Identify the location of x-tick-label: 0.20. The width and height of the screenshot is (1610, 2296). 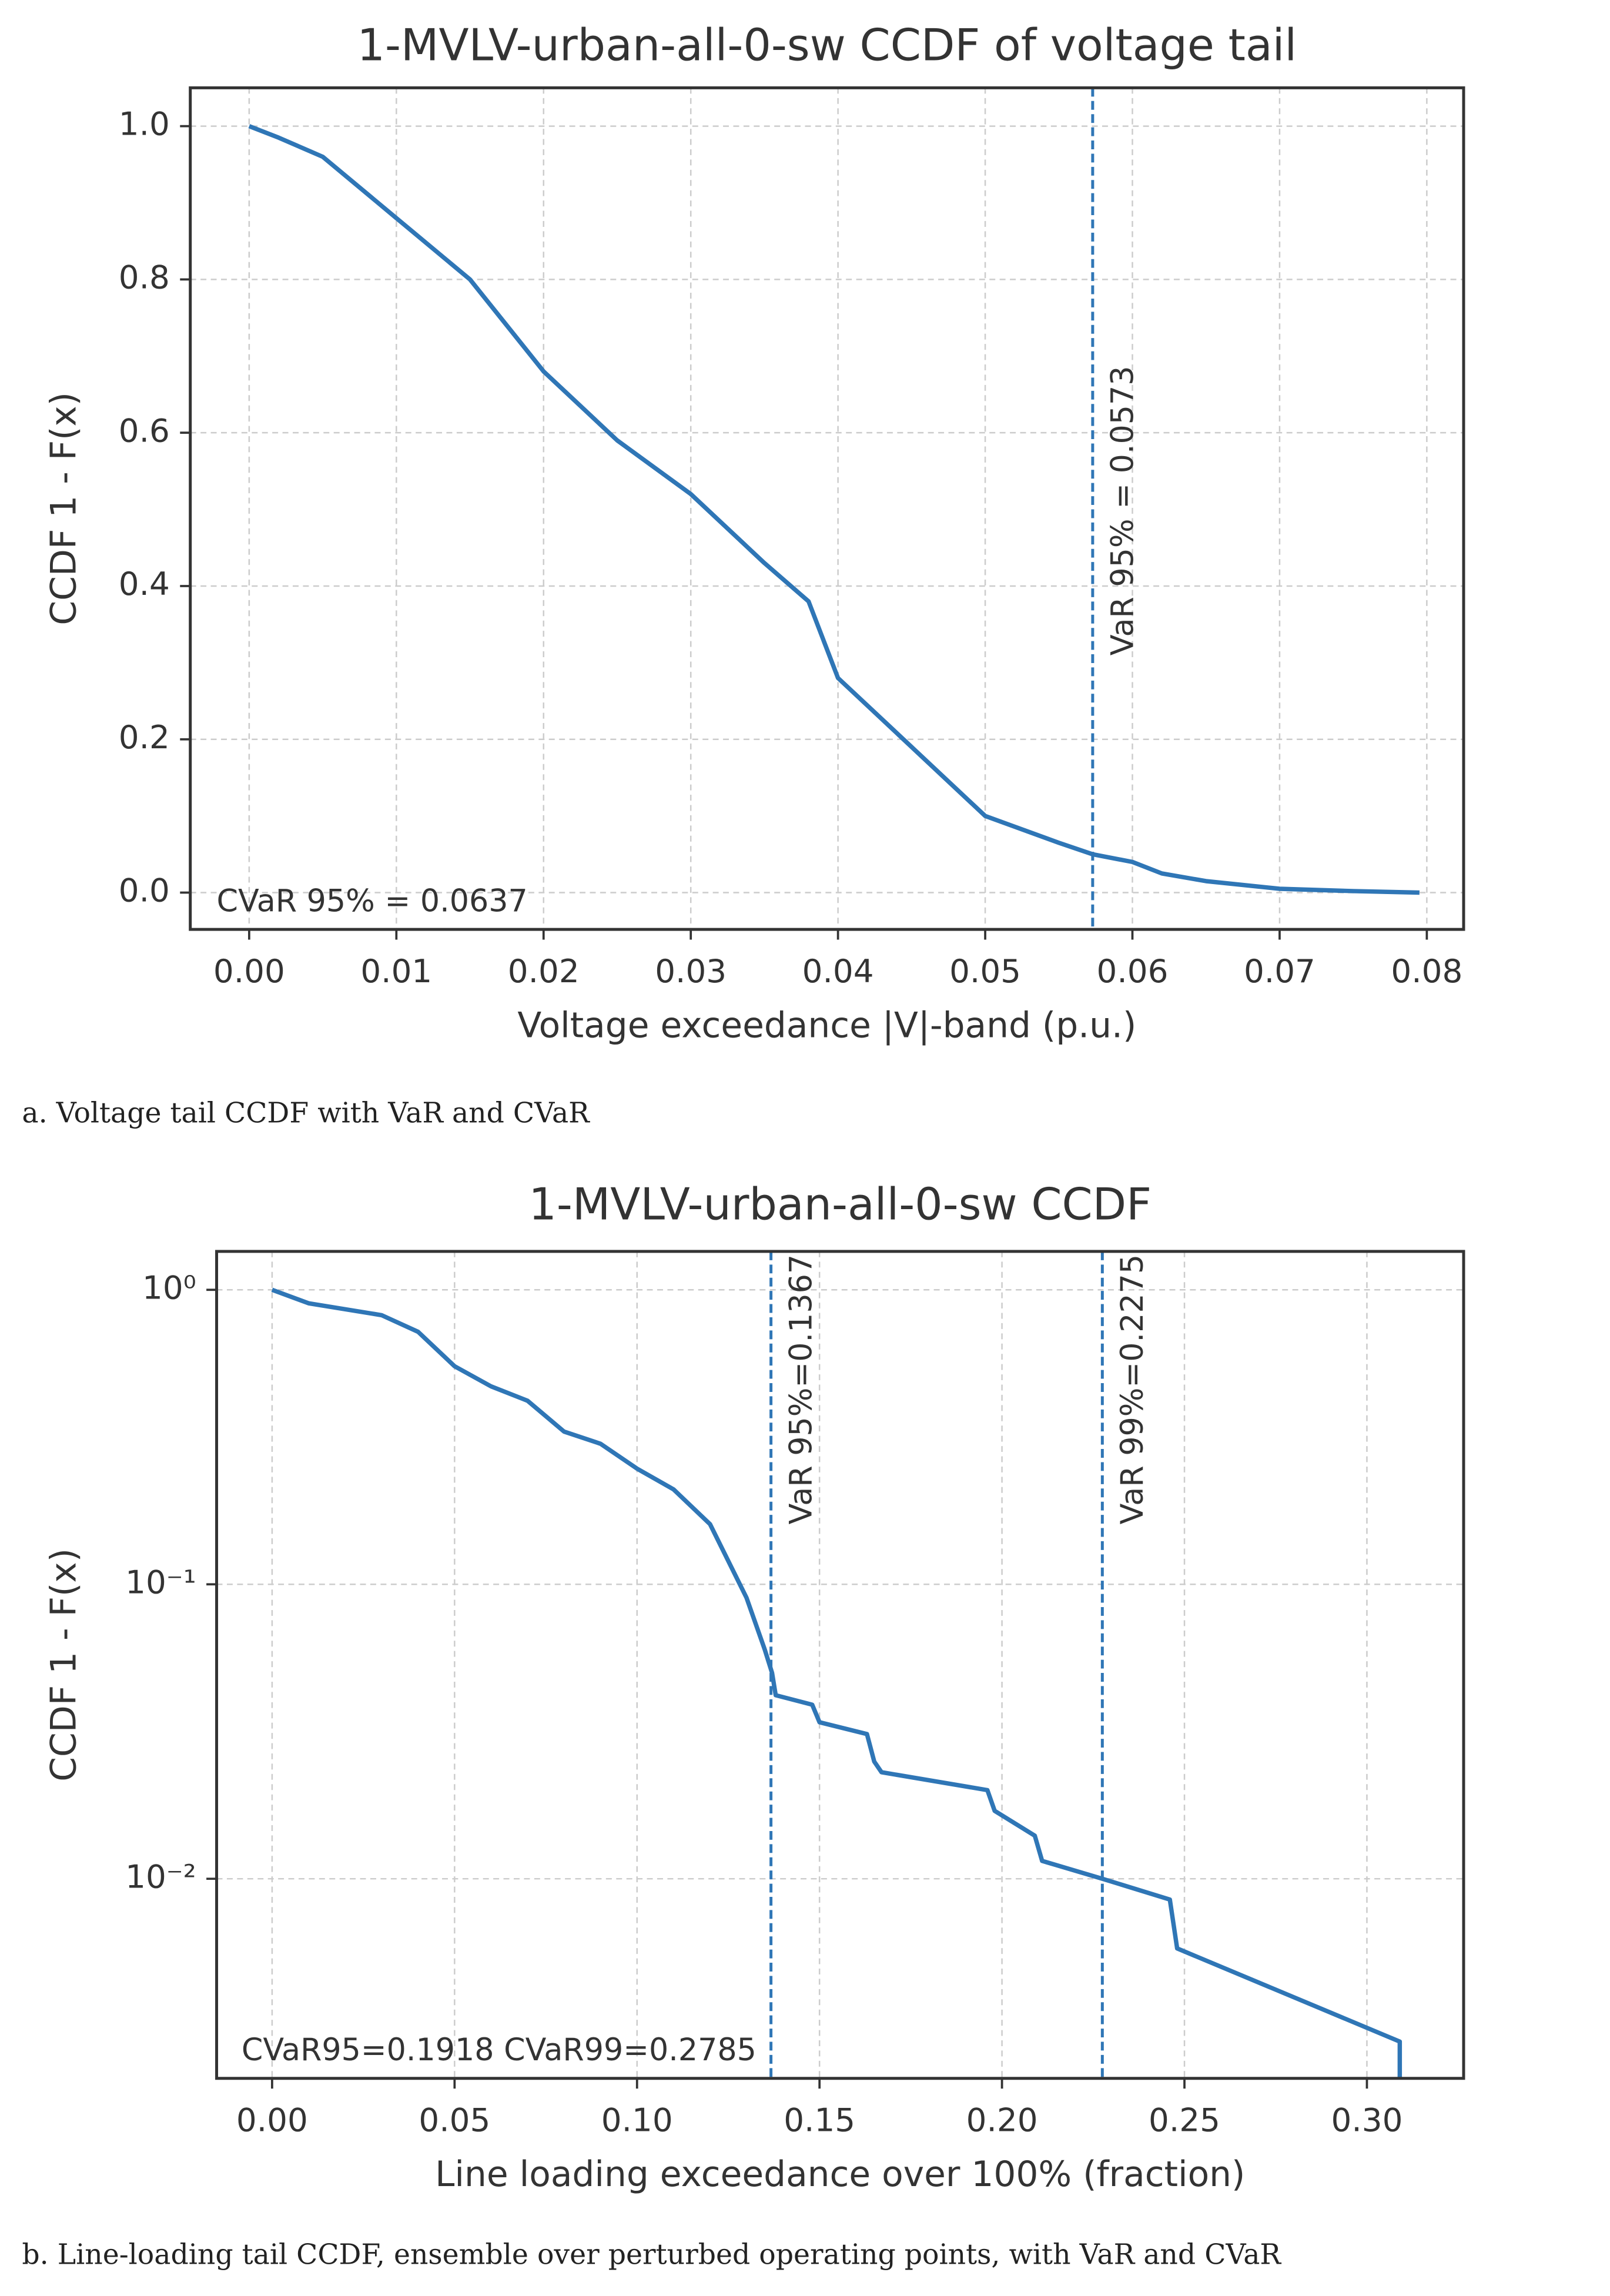
(1002, 2120).